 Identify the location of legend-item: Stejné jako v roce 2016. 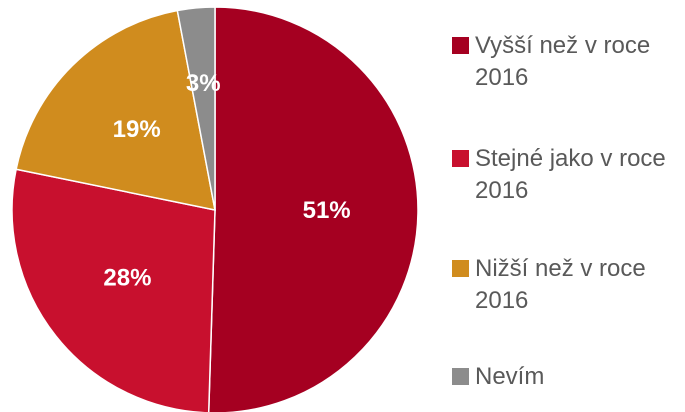
(566, 175).